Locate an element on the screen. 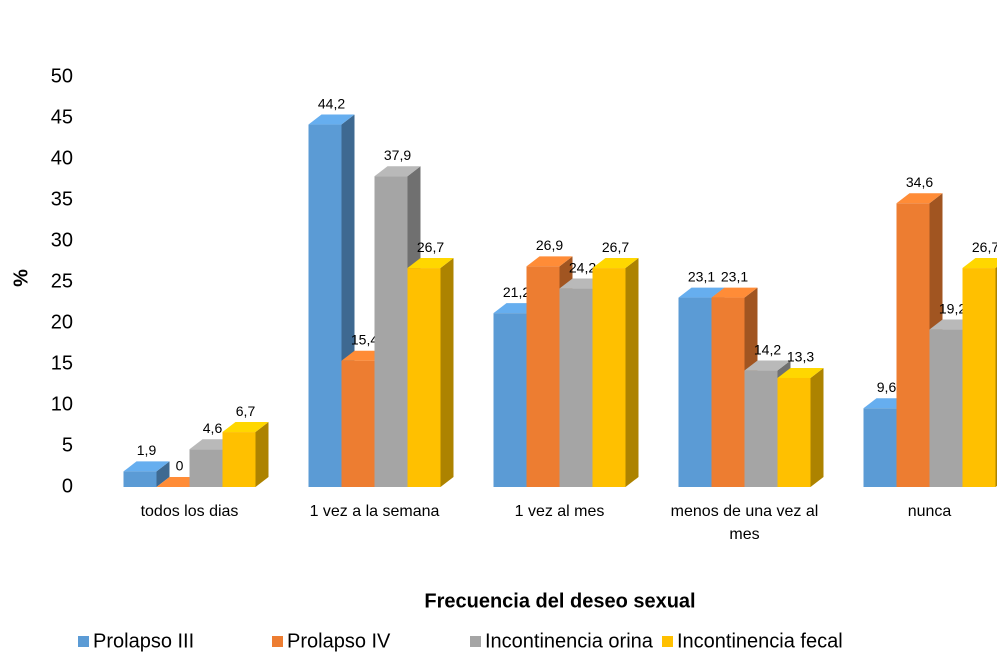 The image size is (997, 660). x-tick-label: todos los dias is located at coordinates (189, 511).